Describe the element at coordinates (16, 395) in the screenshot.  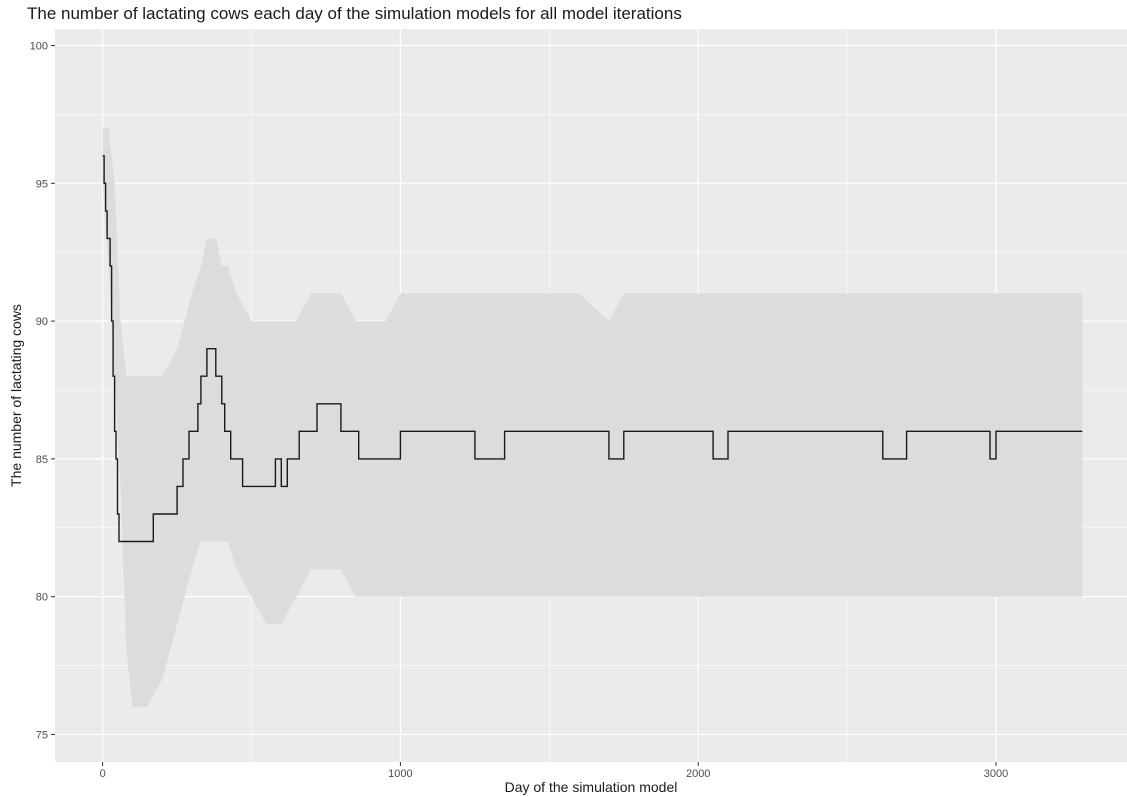
I see `y-axis-title: The number of lactating cows` at that location.